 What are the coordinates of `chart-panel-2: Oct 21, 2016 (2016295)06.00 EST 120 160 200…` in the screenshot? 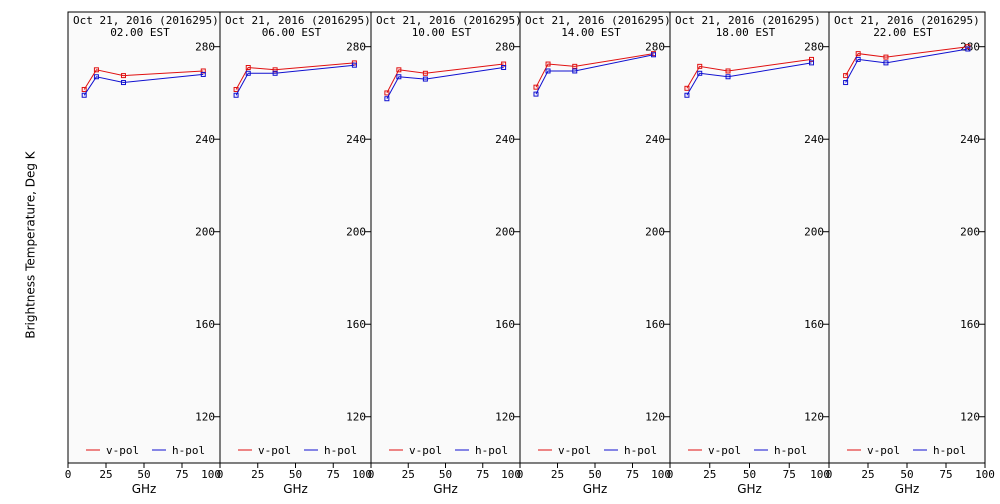 It's located at (294, 253).